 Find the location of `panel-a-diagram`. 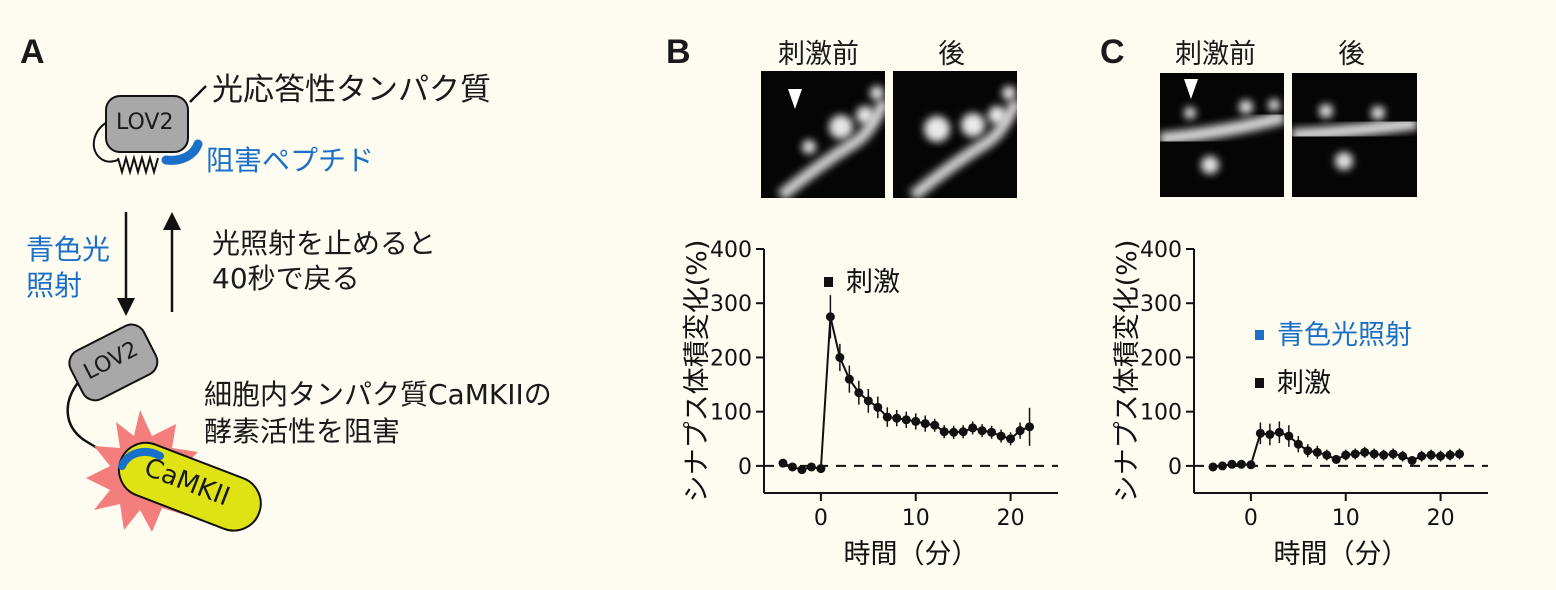

panel-a-diagram is located at coordinates (164, 308).